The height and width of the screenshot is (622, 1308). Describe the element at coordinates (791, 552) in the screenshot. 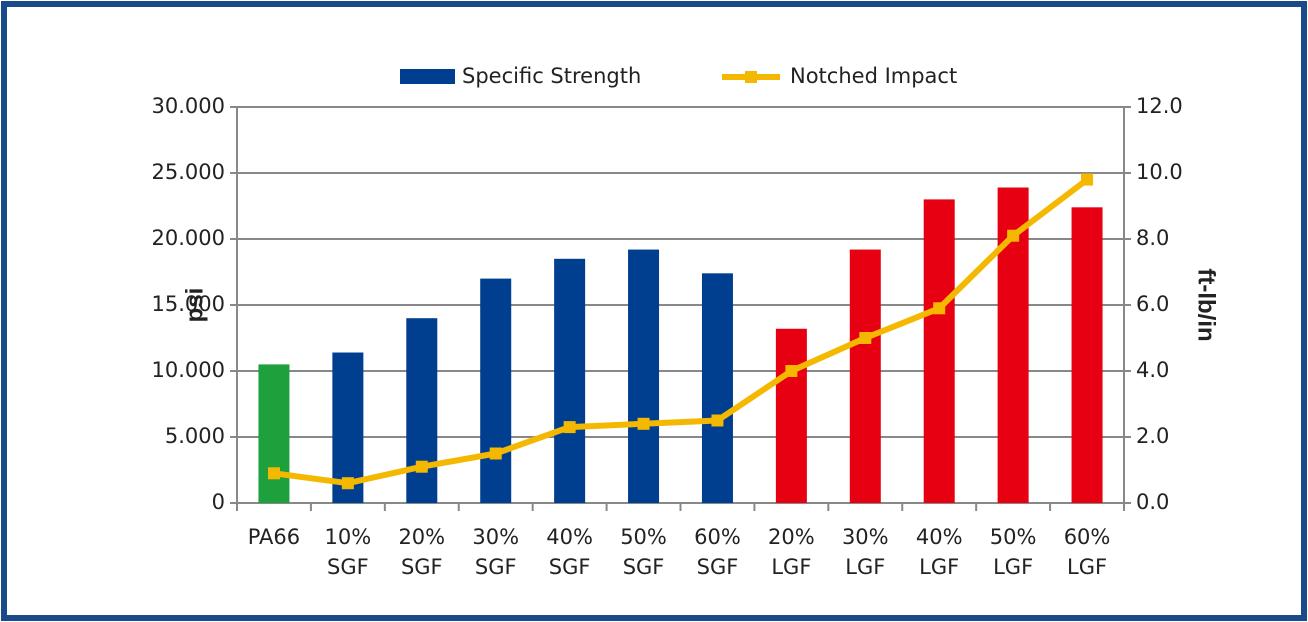

I see `x-tick-label: 20% LGF` at that location.